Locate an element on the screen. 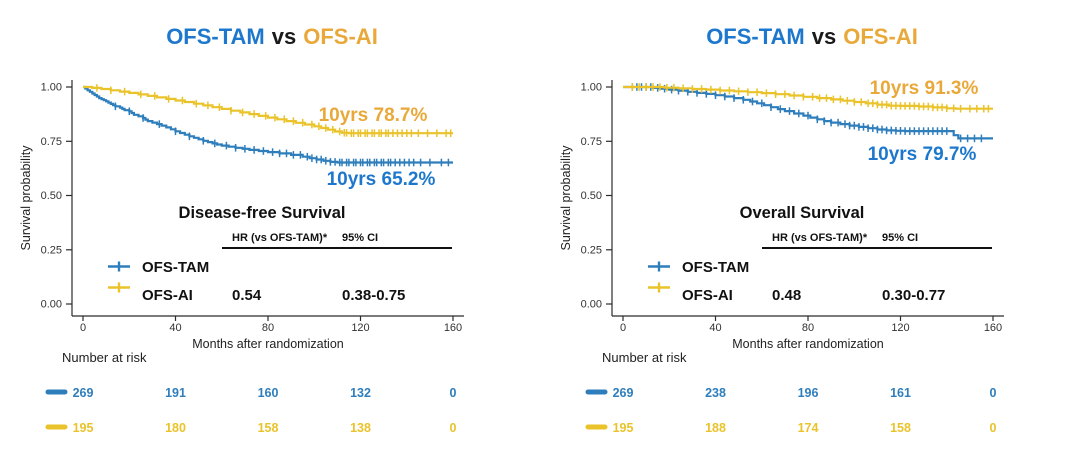 The width and height of the screenshot is (1080, 468). risk-count: 174 is located at coordinates (808, 428).